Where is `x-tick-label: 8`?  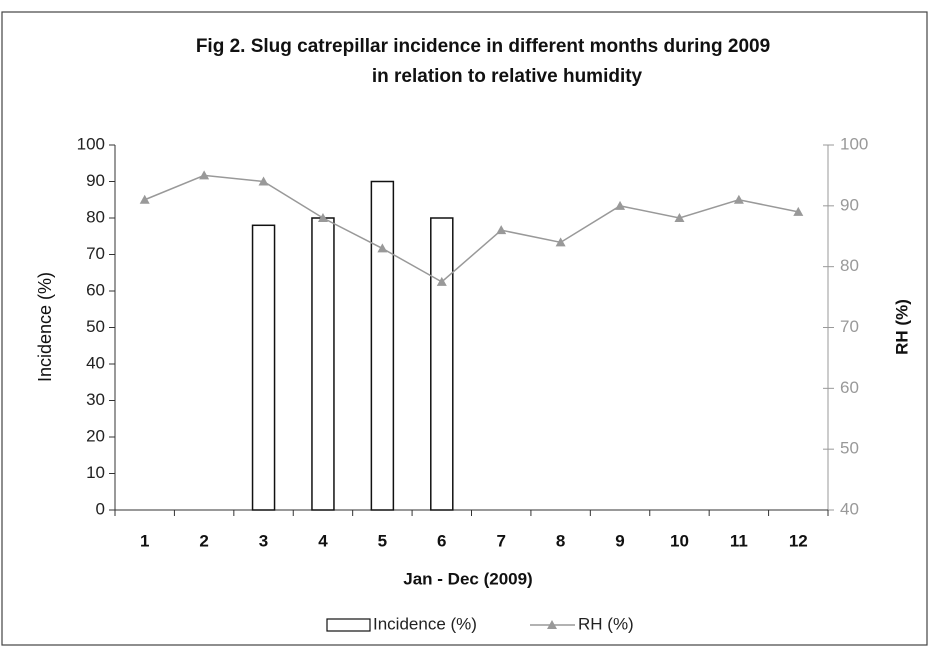
x-tick-label: 8 is located at coordinates (560, 540).